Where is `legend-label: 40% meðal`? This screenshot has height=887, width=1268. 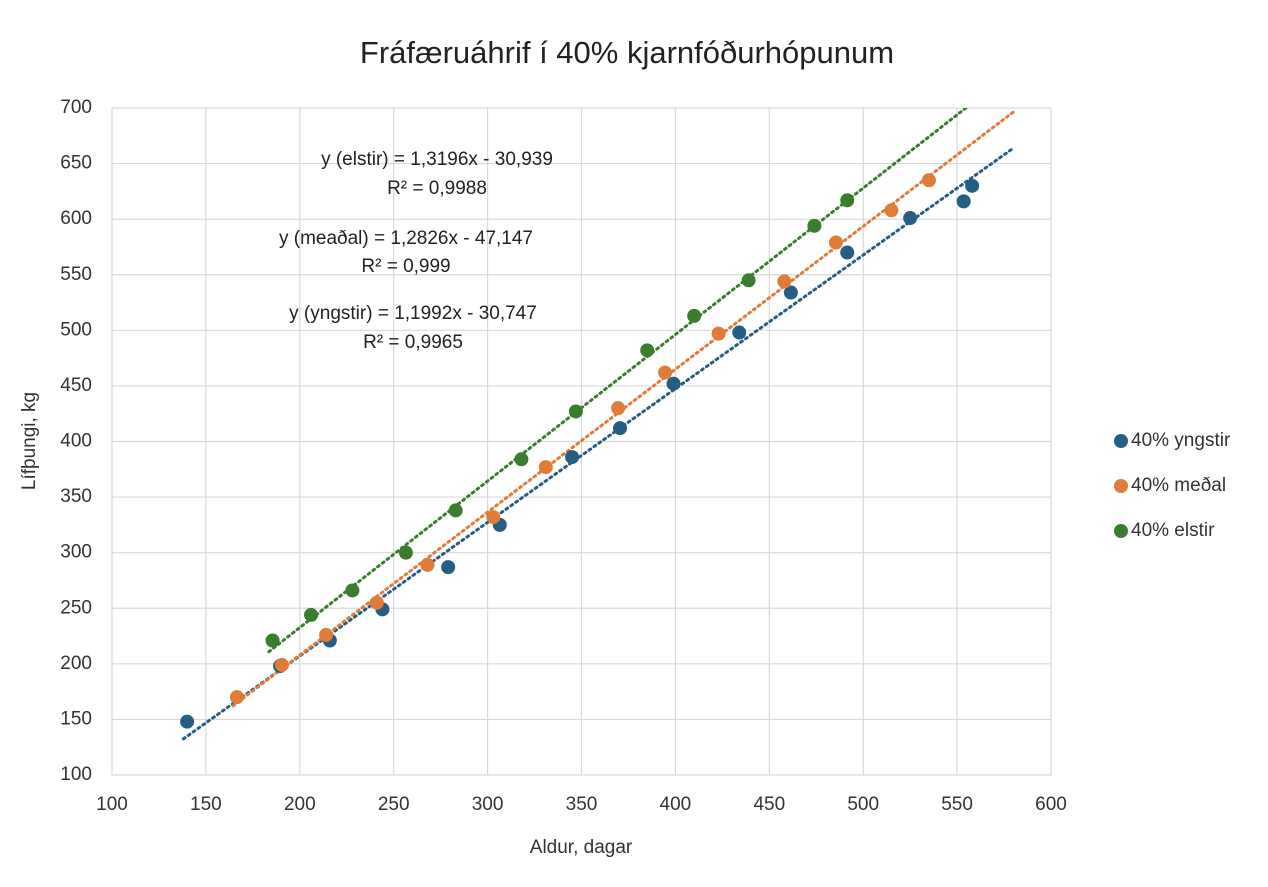 legend-label: 40% meðal is located at coordinates (1178, 485).